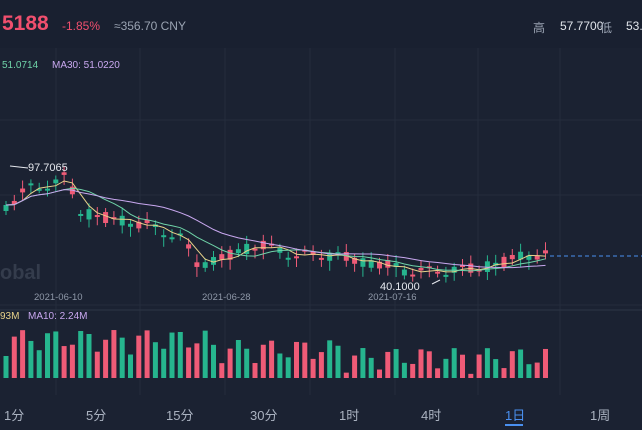  What do you see at coordinates (514, 425) in the screenshot?
I see `active-timeframe-indicator` at bounding box center [514, 425].